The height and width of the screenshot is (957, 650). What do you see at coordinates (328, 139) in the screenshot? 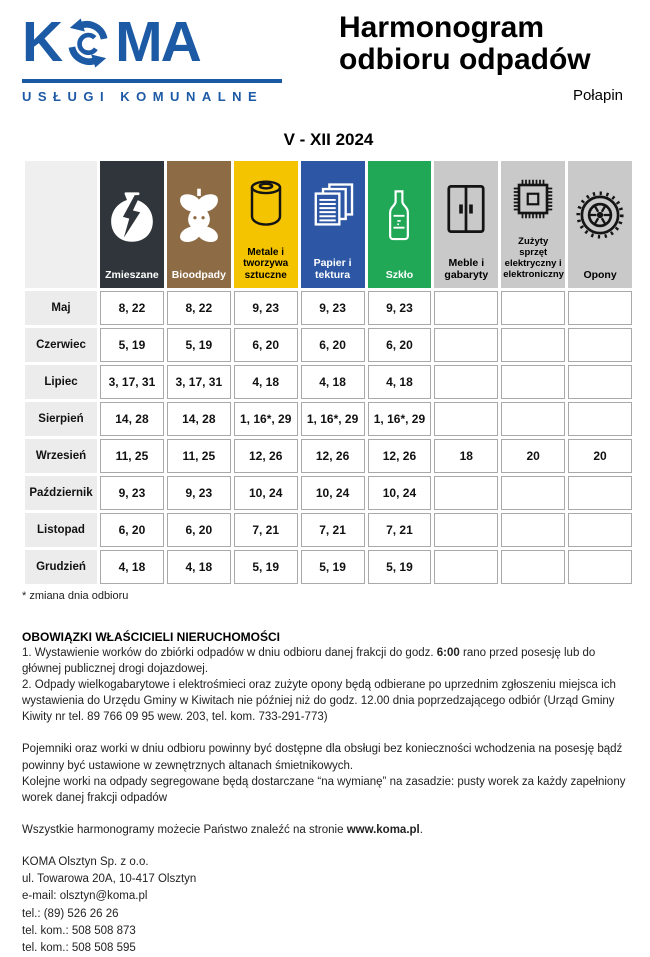
I see `period-heading: V - XII 2024` at bounding box center [328, 139].